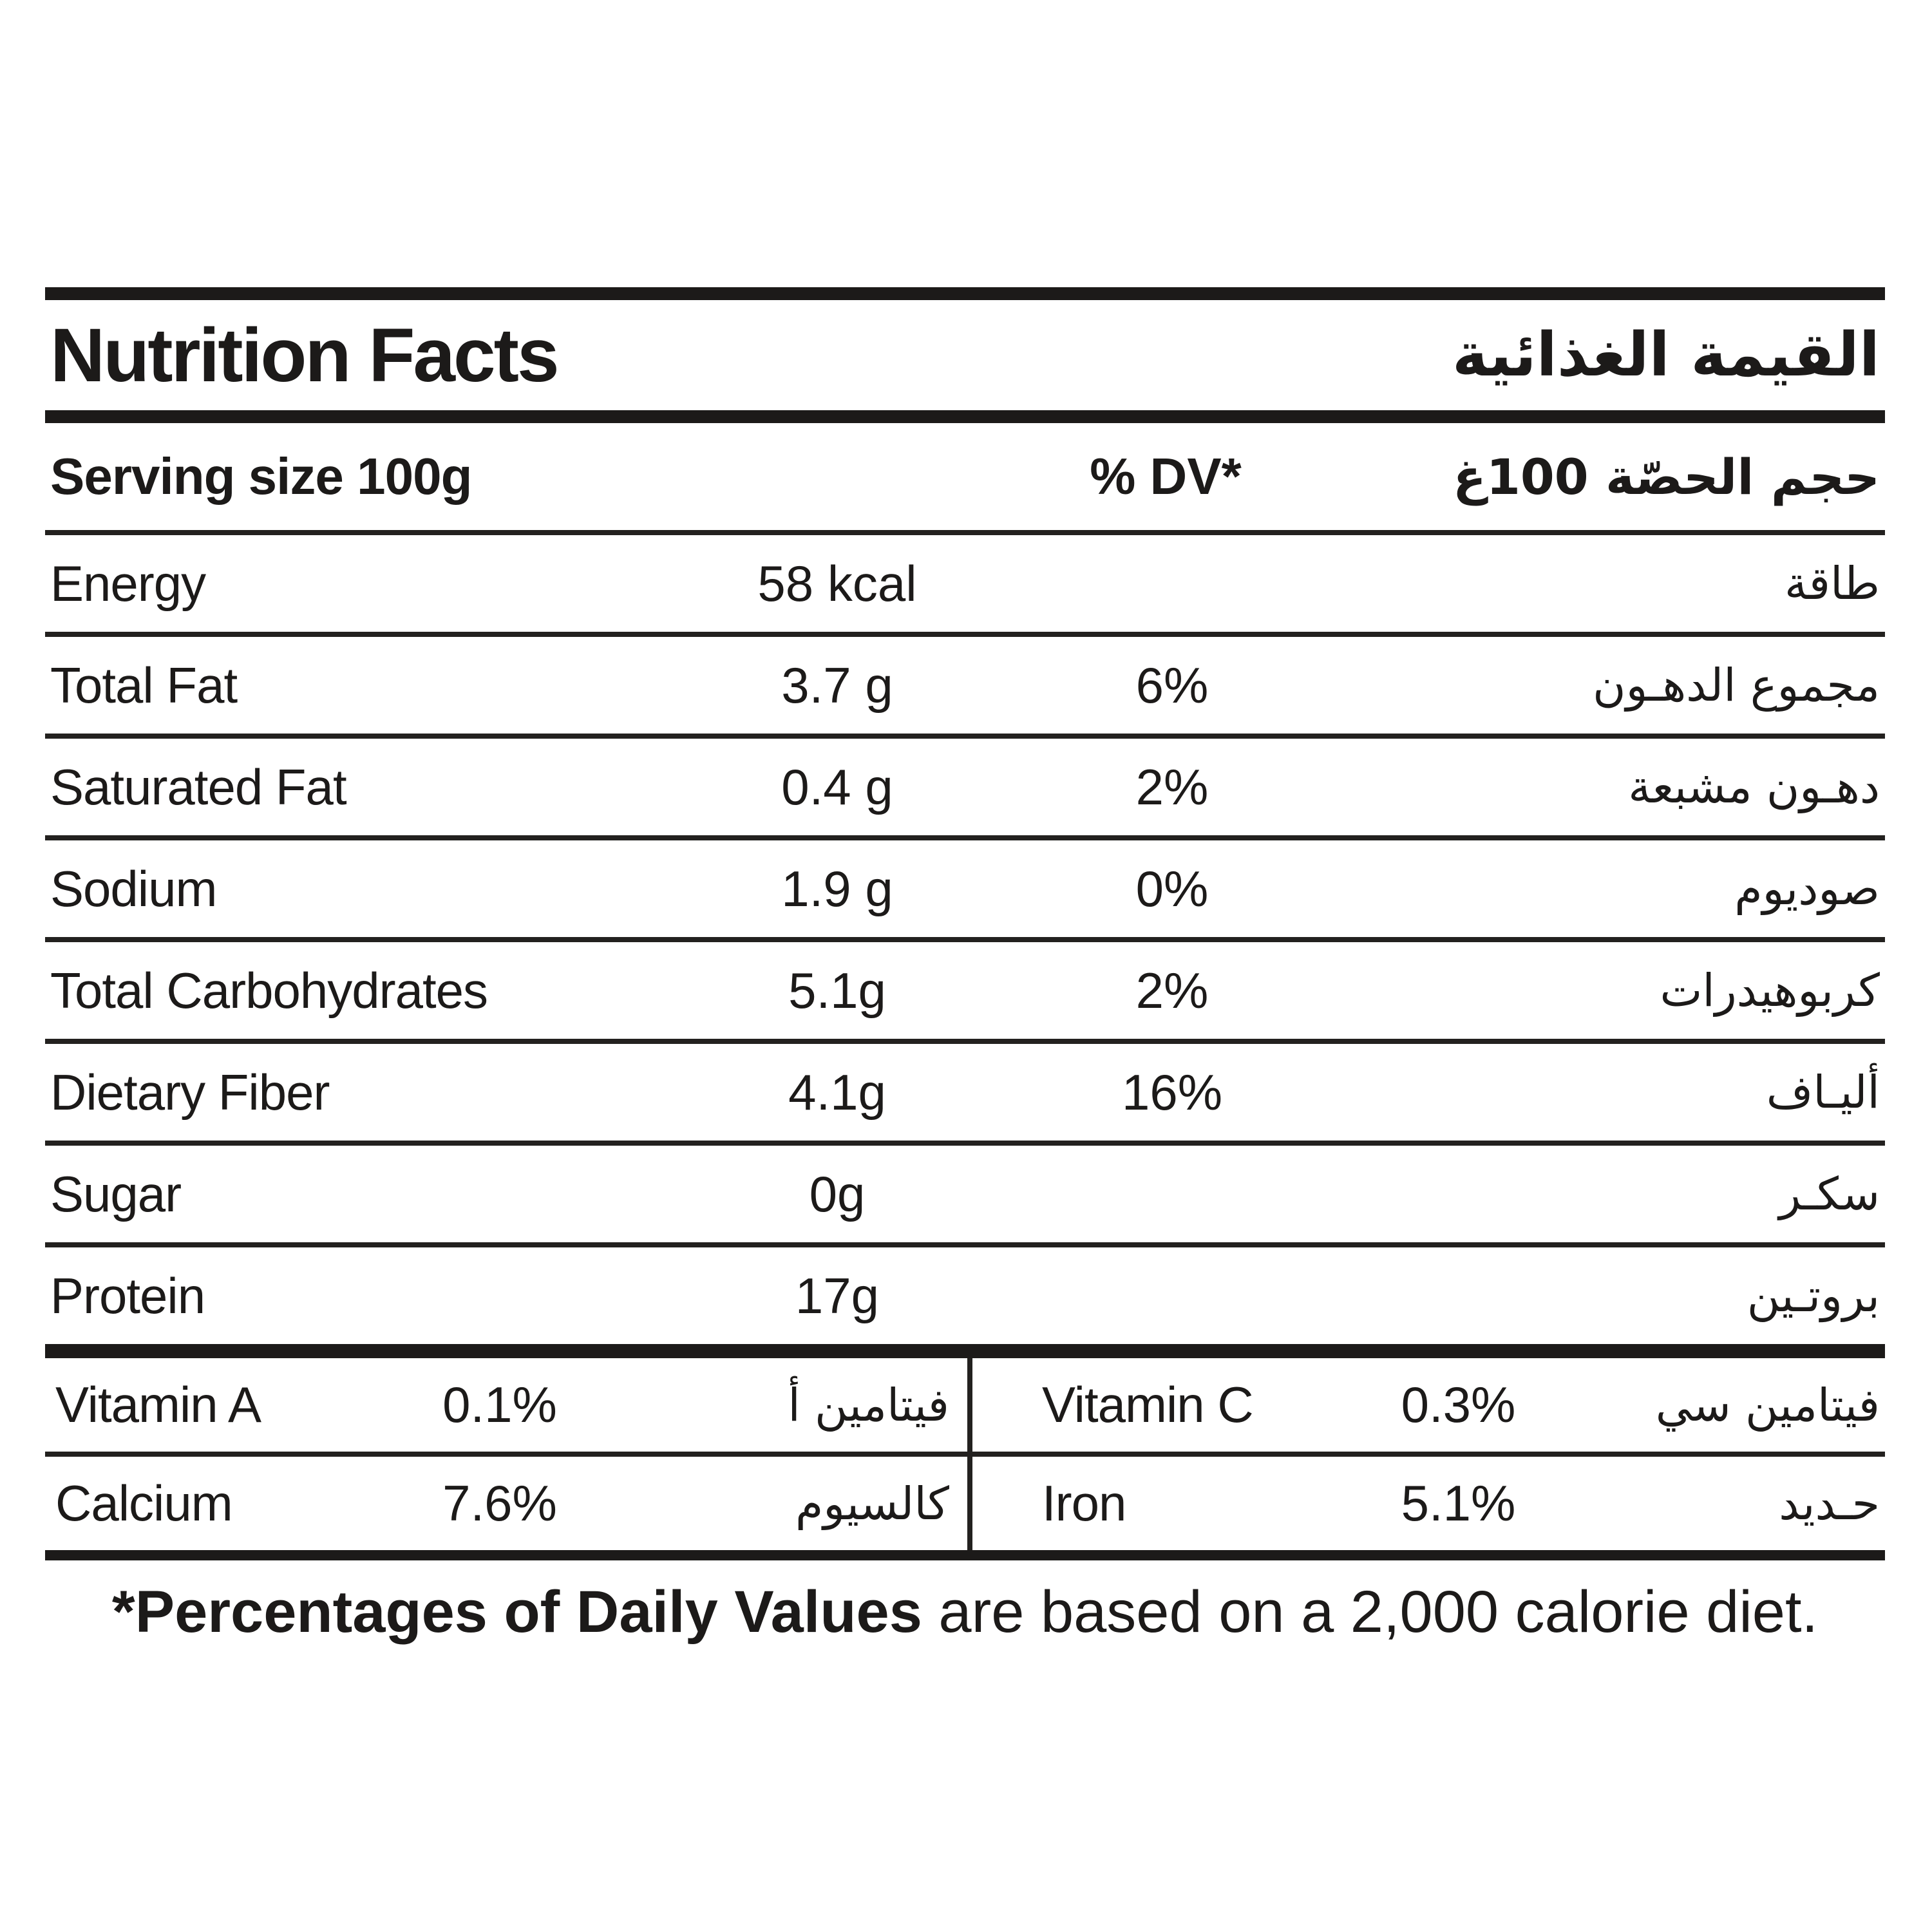 This screenshot has width=1932, height=1932. What do you see at coordinates (269, 990) in the screenshot?
I see `nutrient-name: Total Carbohydrates` at bounding box center [269, 990].